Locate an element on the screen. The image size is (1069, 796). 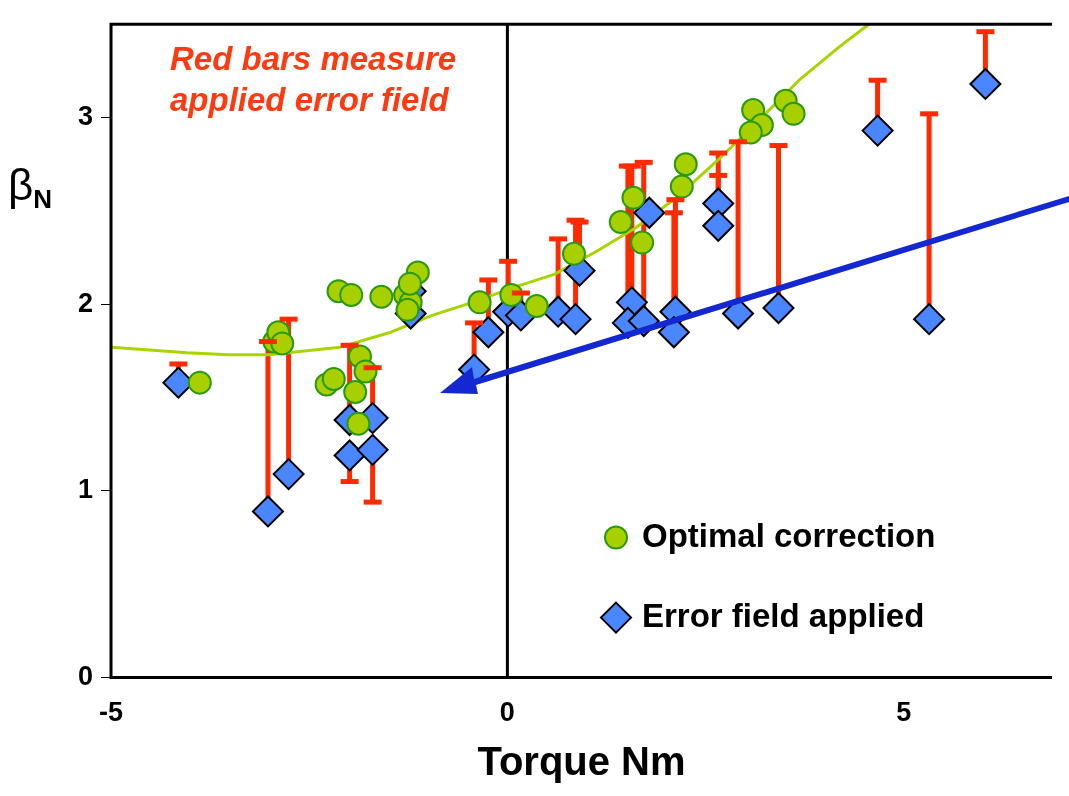
legend-label: Error field applied is located at coordinates (783, 615).